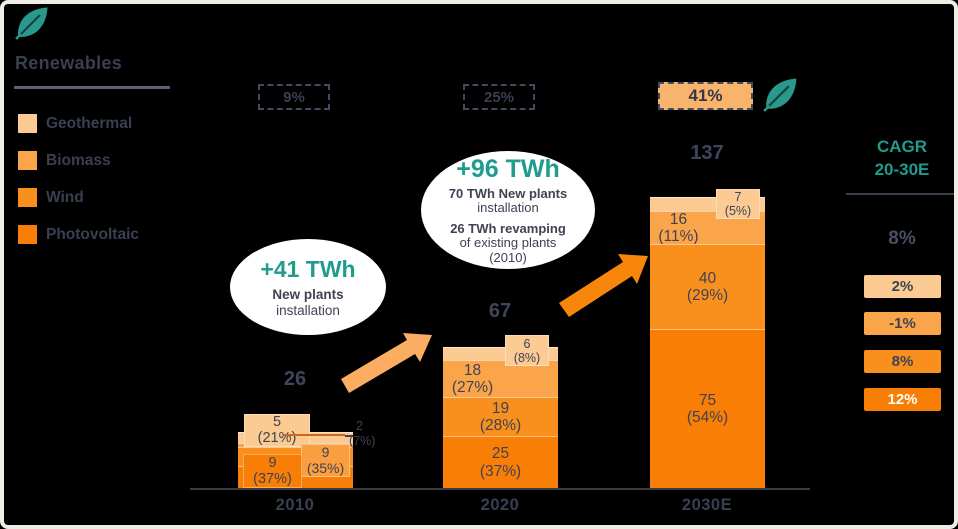 Image resolution: width=958 pixels, height=529 pixels. What do you see at coordinates (508, 193) in the screenshot?
I see `callout-96twh-line1: 70 TWh New plants` at bounding box center [508, 193].